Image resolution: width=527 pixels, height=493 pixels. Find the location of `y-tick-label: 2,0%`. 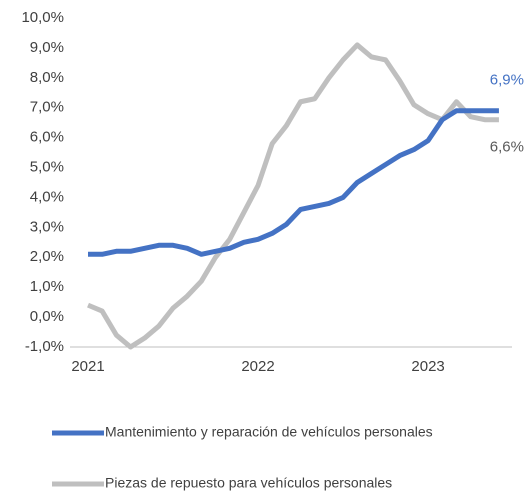

y-tick-label: 2,0% is located at coordinates (47, 256).